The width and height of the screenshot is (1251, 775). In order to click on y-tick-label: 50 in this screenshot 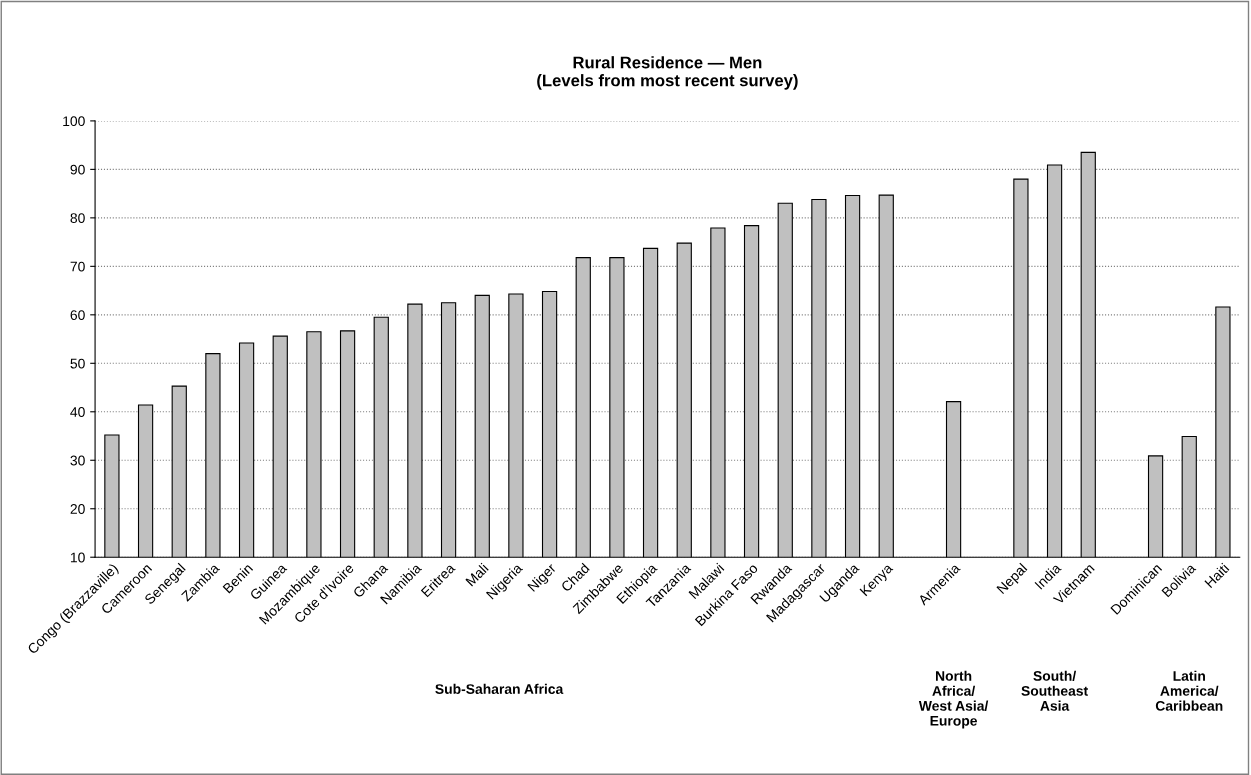, I will do `click(77, 363)`.